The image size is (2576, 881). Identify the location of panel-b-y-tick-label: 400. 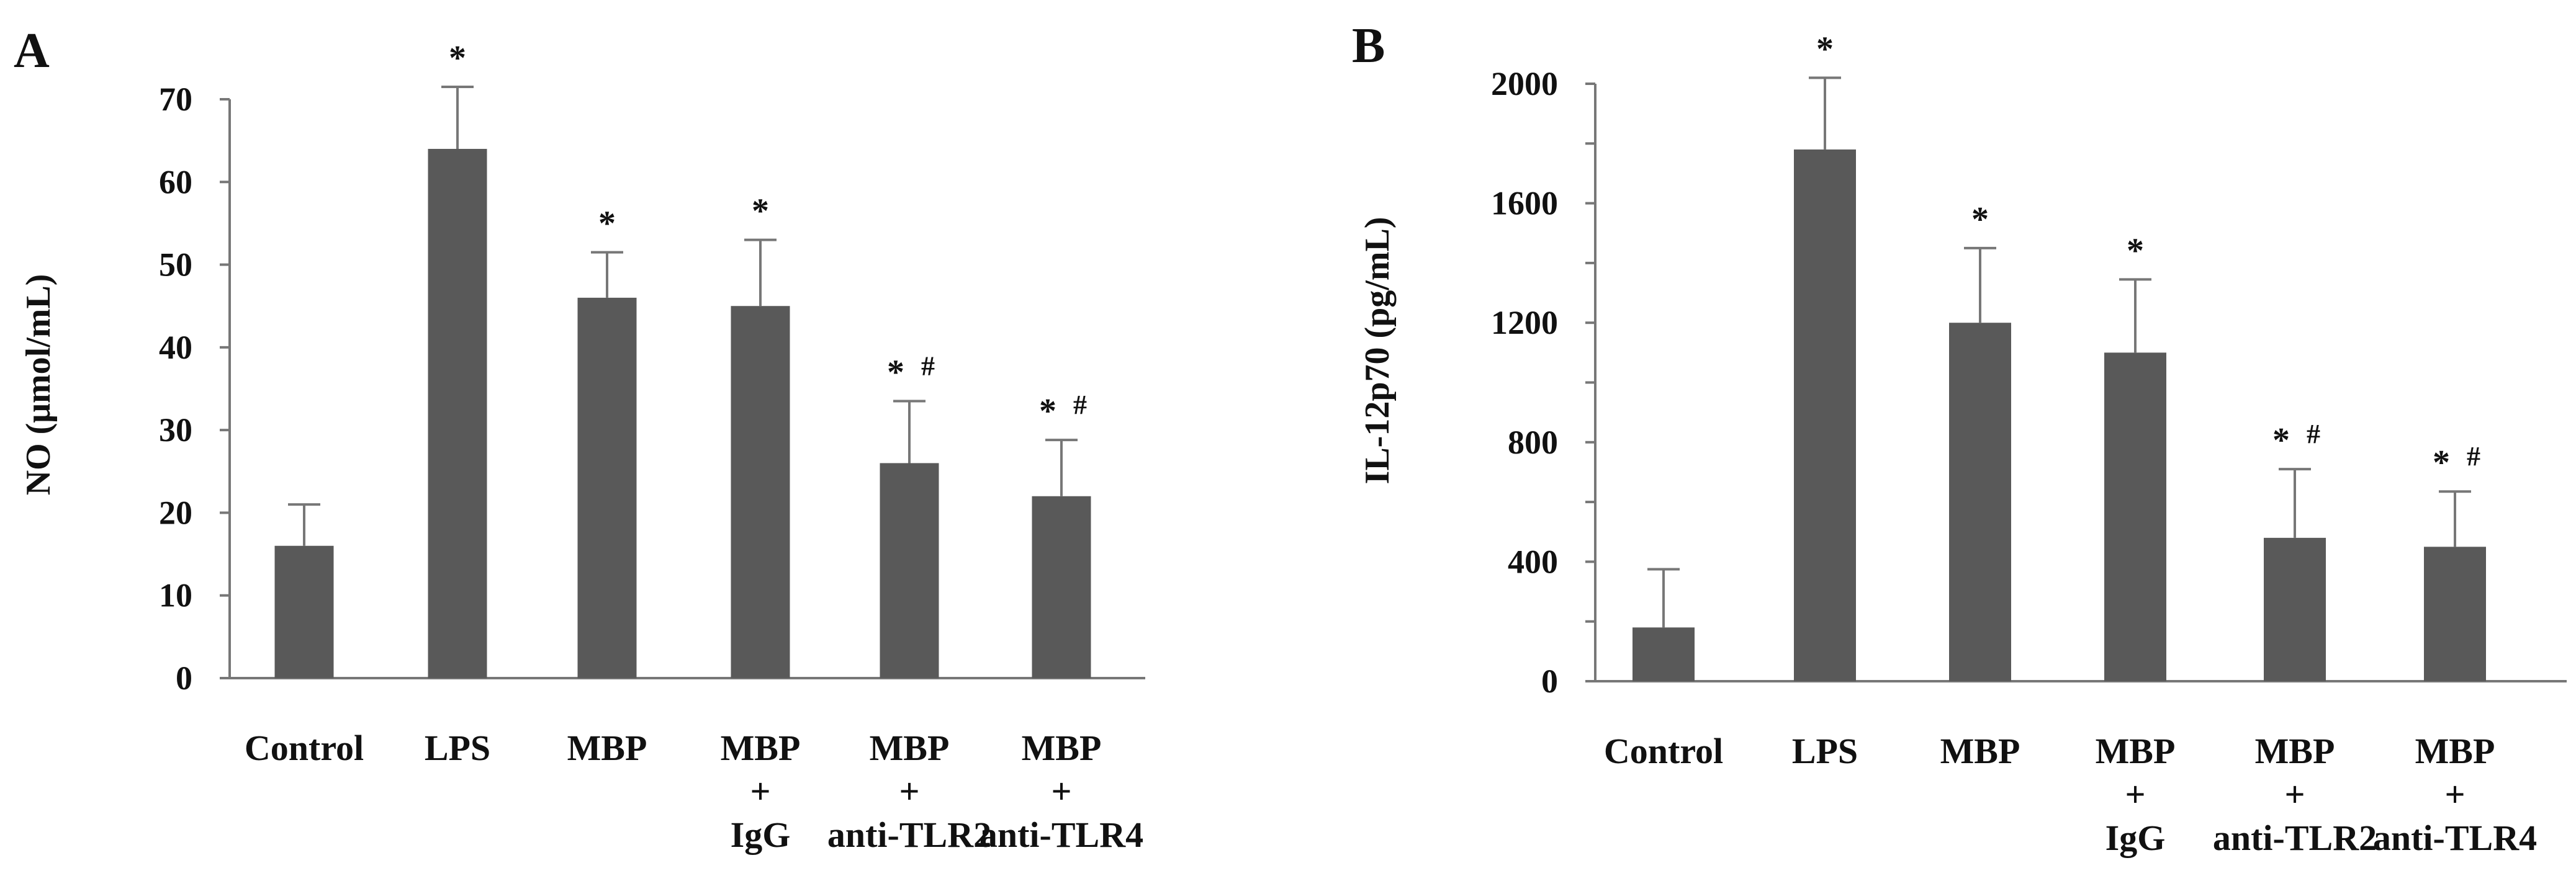
(1533, 561).